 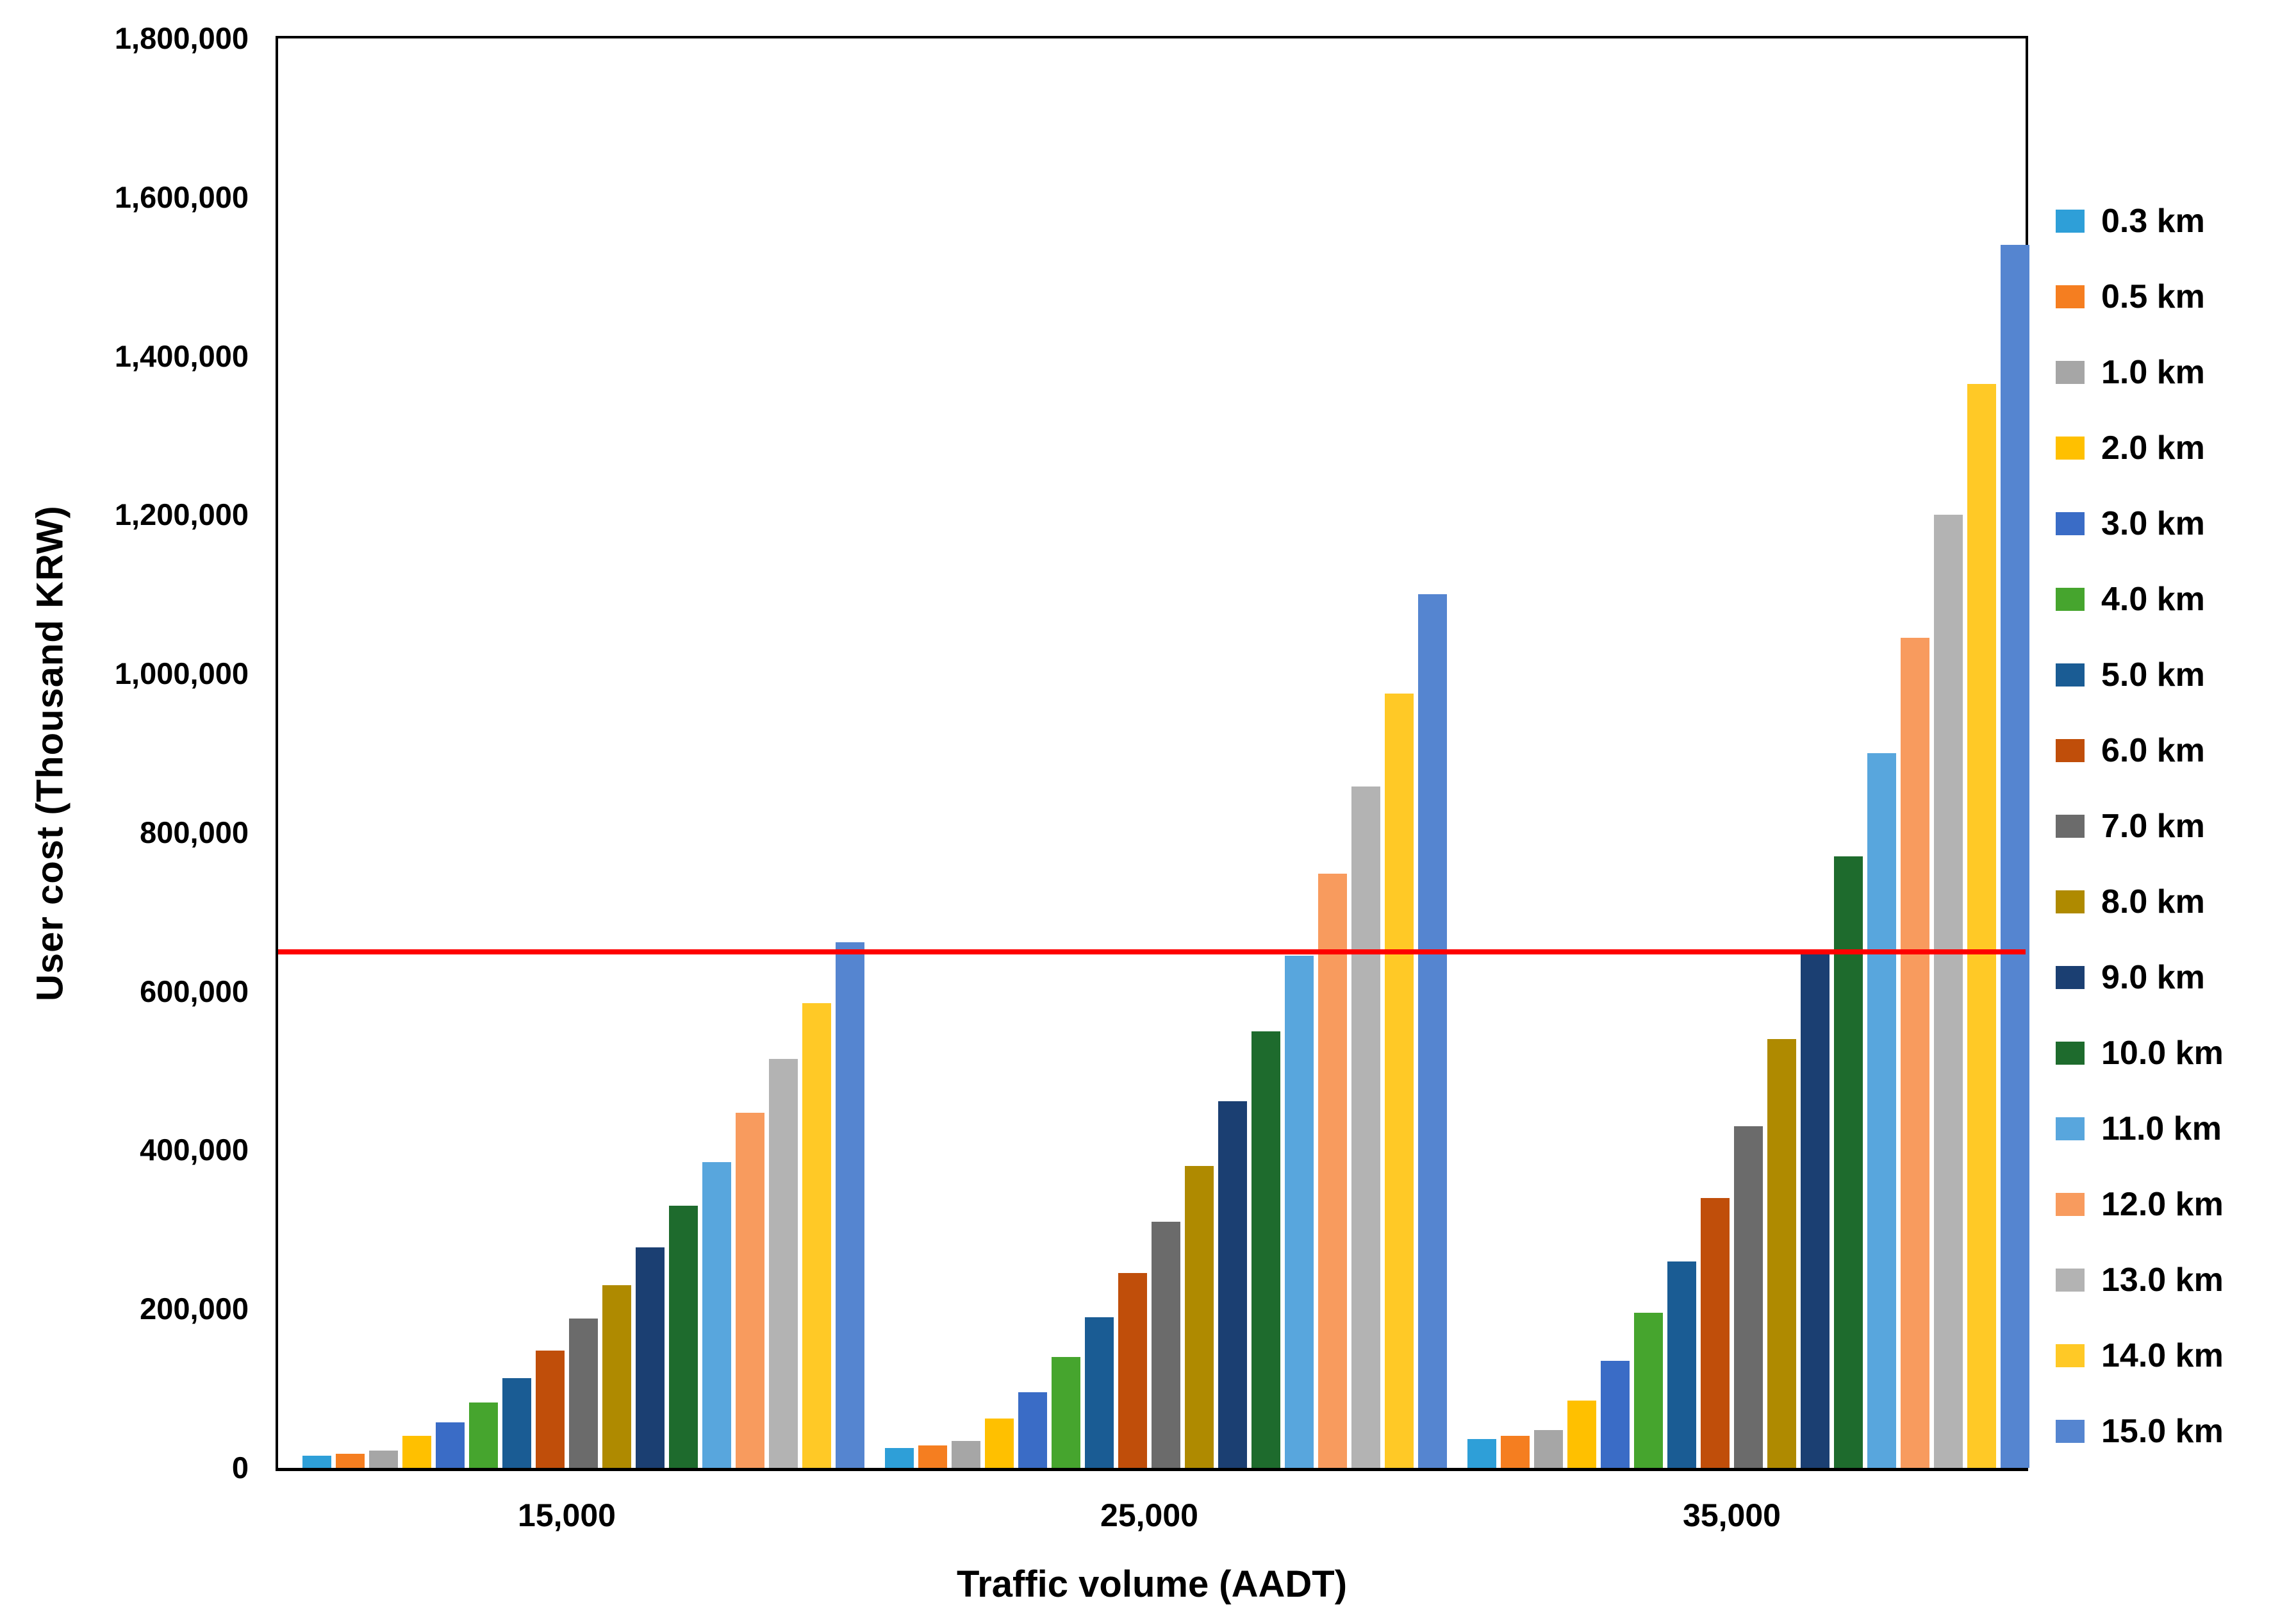 I want to click on legend-item-11.0-km: 11.0 km, so click(x=2174, y=1129).